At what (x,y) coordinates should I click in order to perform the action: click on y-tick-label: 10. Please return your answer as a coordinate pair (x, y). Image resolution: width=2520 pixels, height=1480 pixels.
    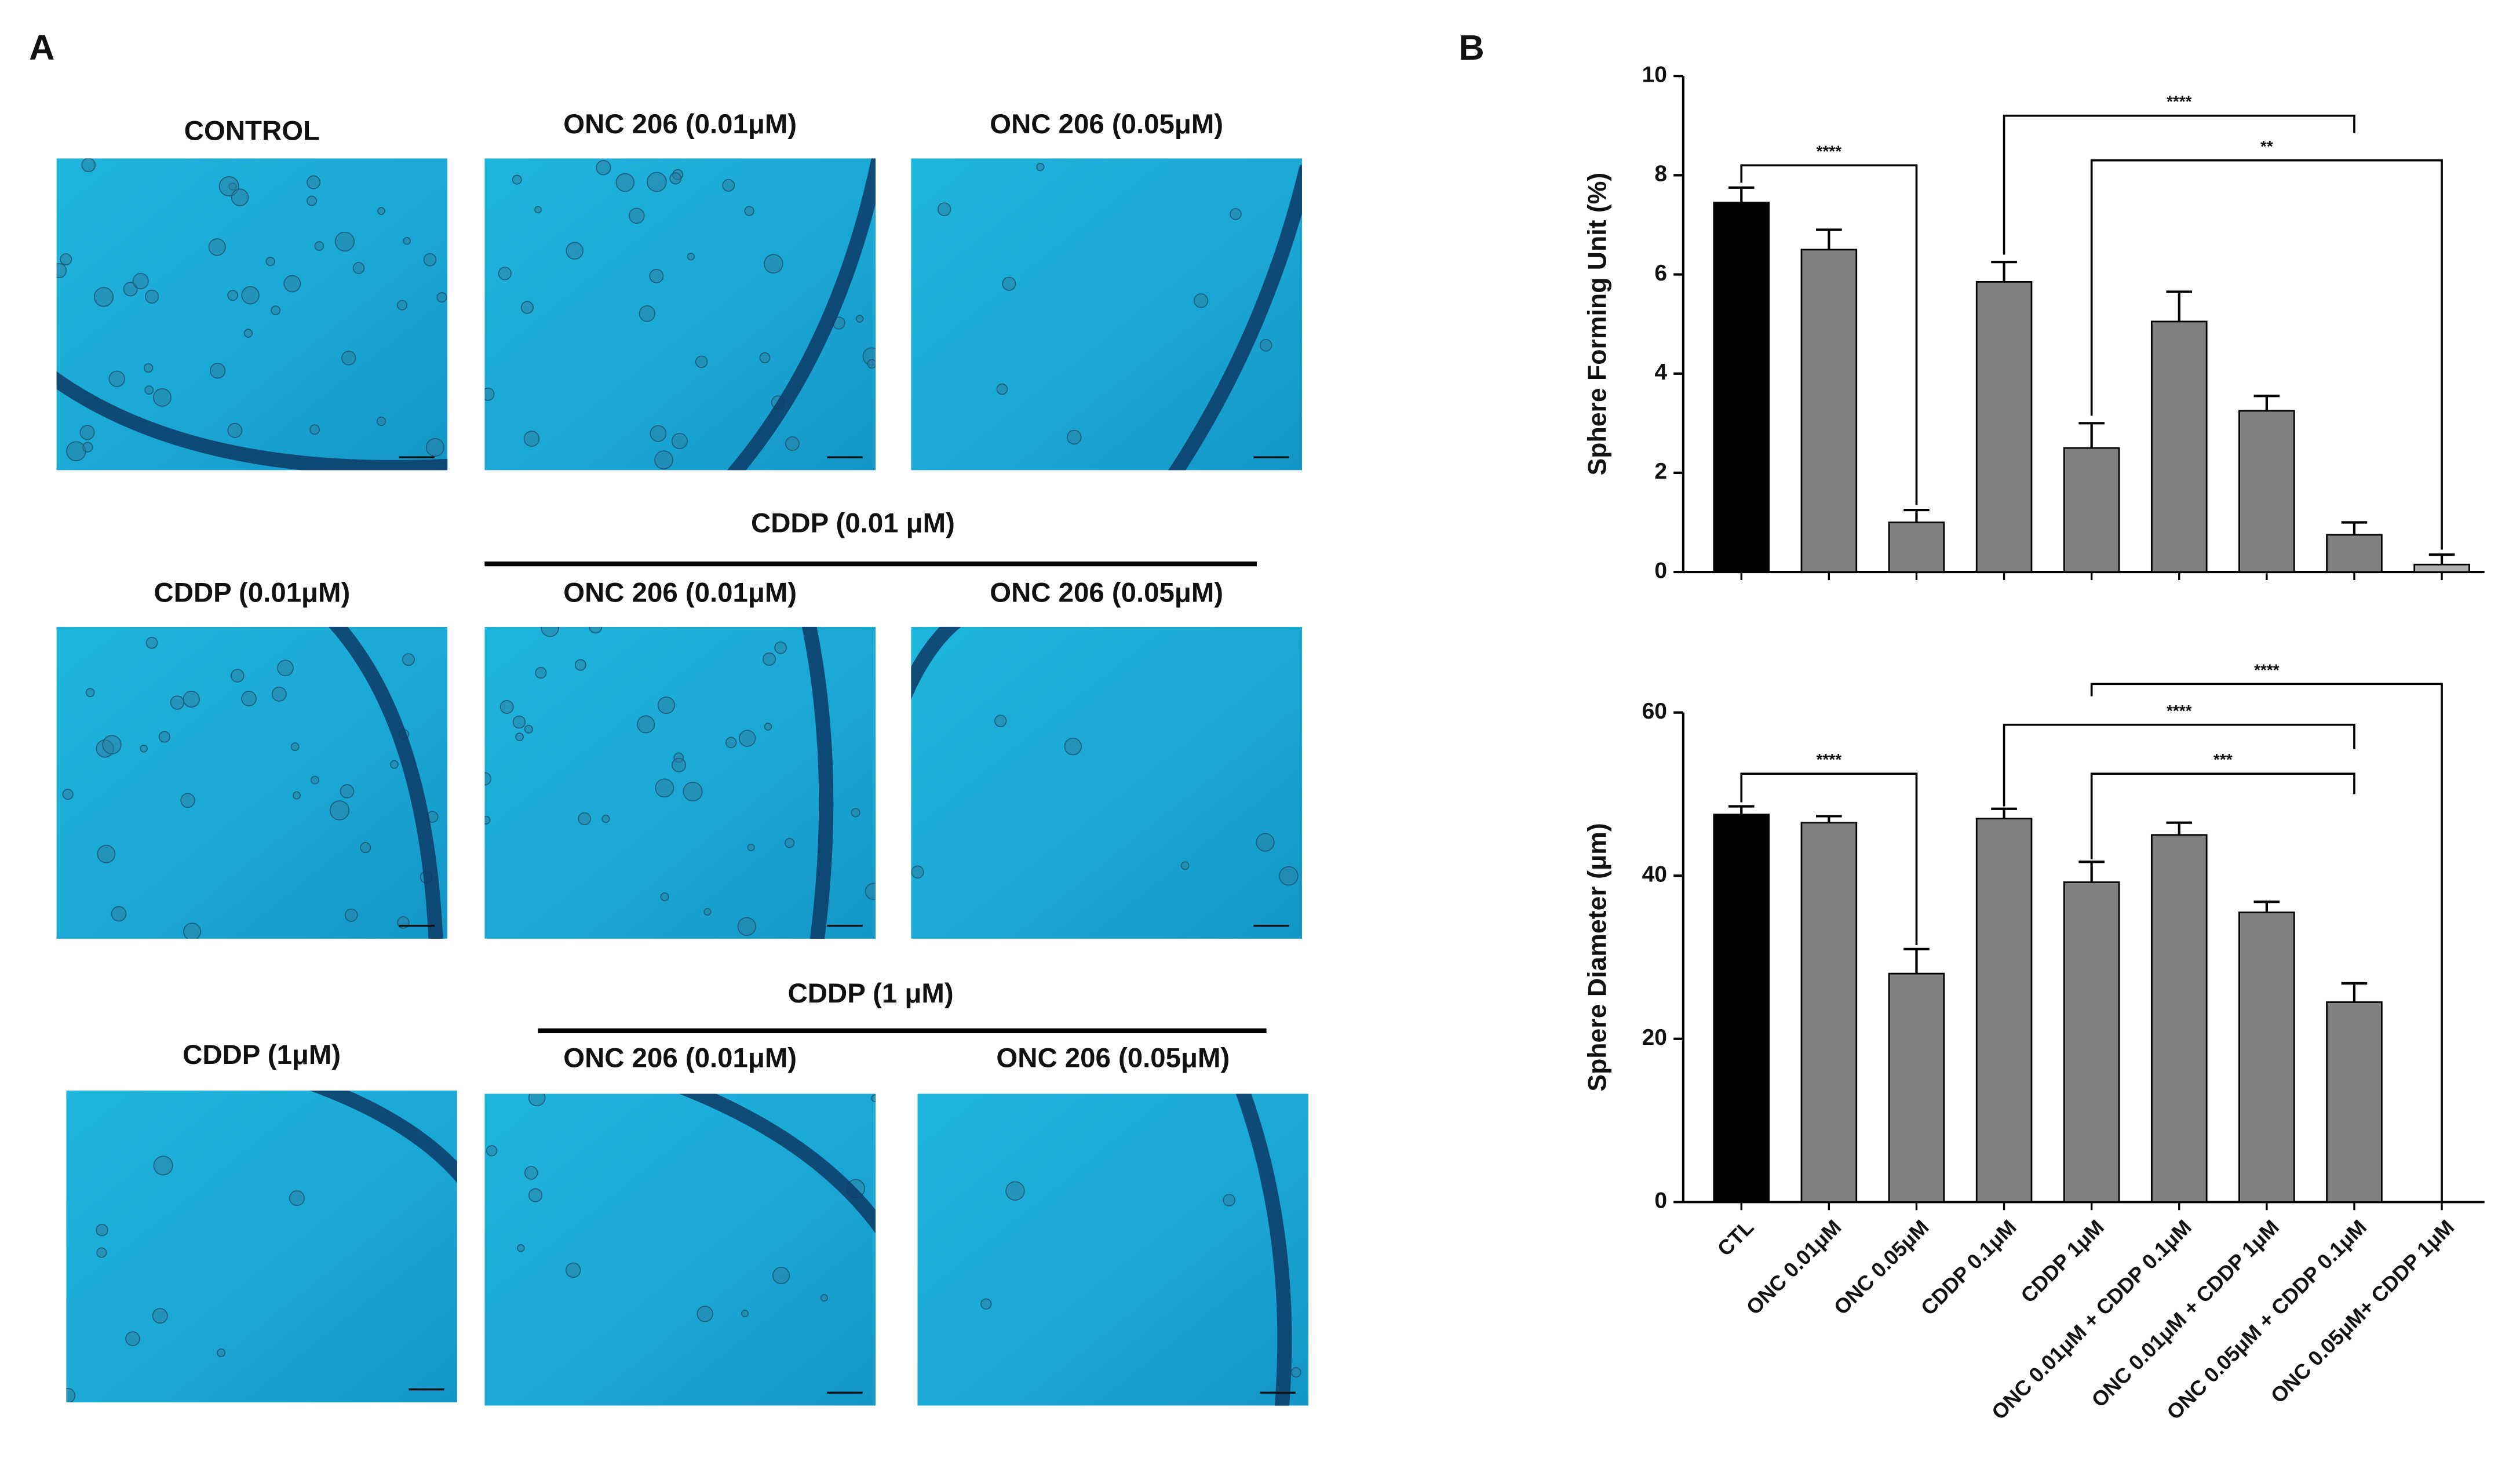
    Looking at the image, I should click on (1654, 75).